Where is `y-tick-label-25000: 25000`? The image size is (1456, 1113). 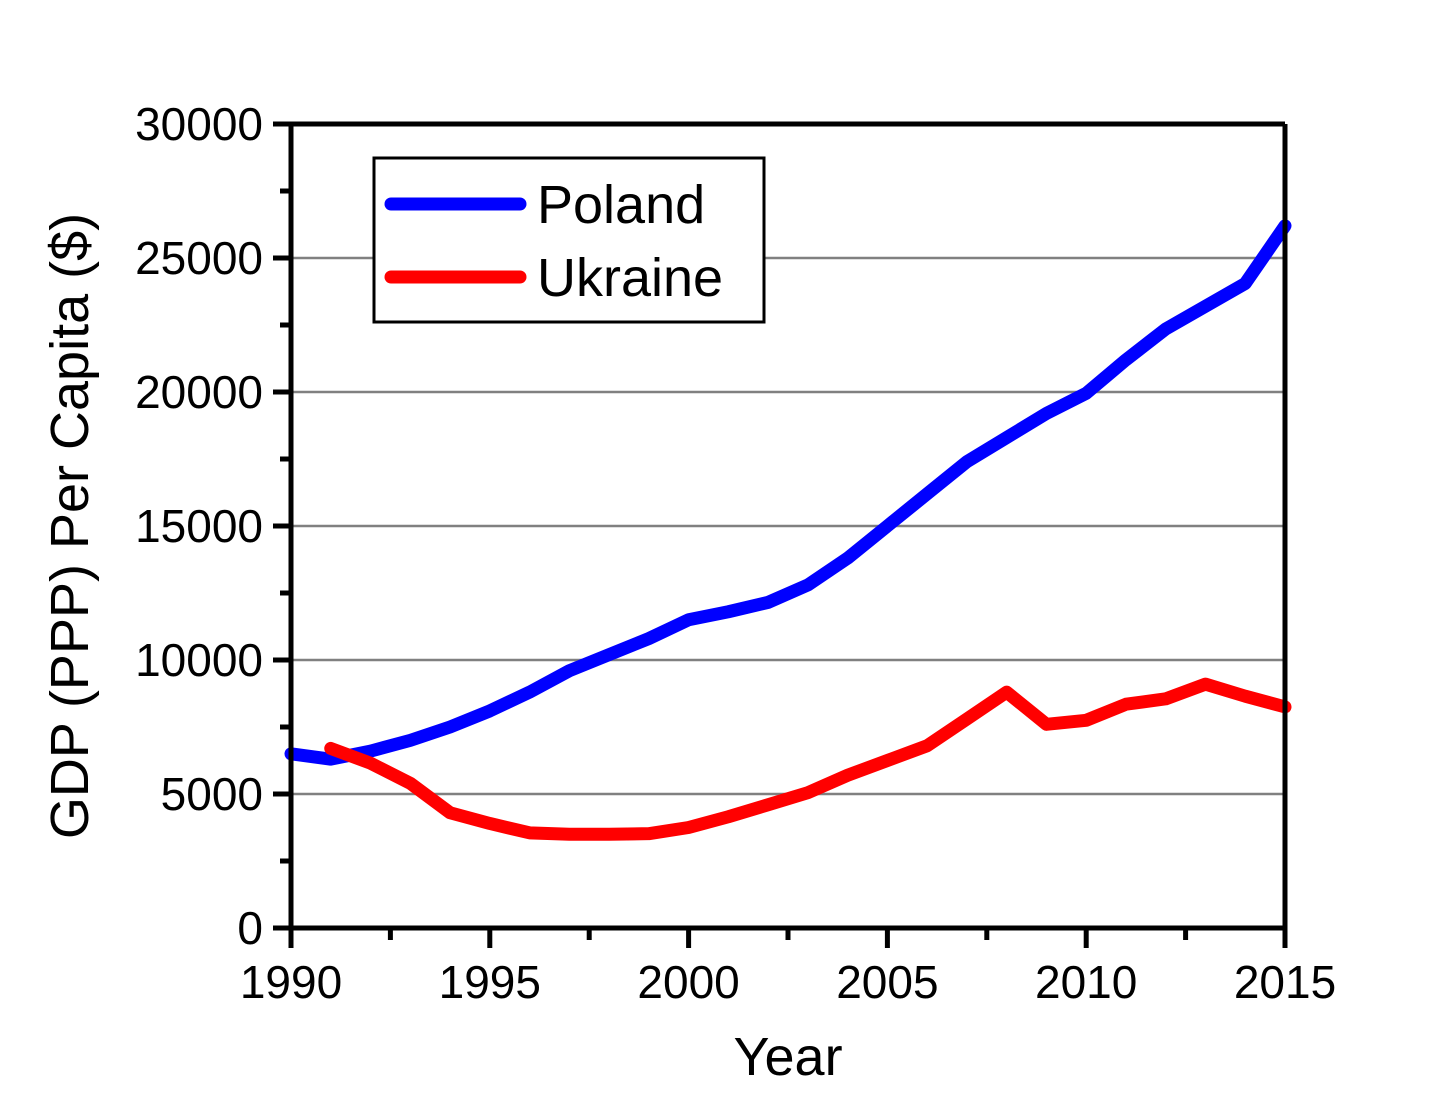 y-tick-label-25000: 25000 is located at coordinates (199, 258).